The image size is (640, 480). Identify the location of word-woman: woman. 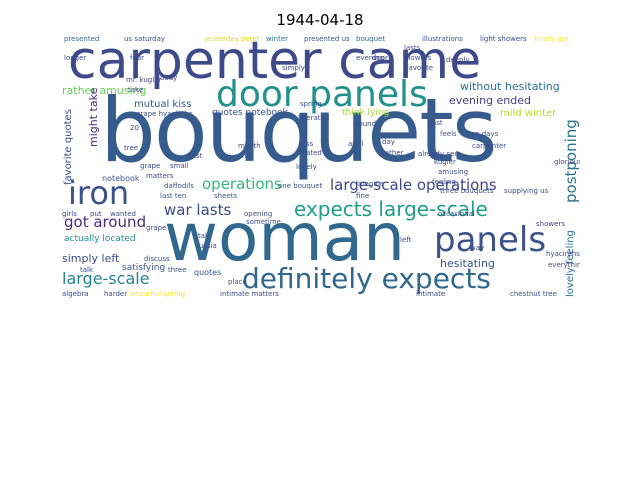
(284, 237).